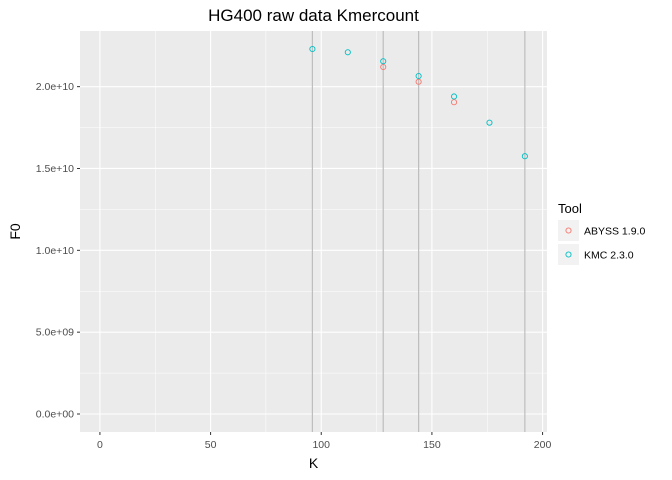 Image resolution: width=672 pixels, height=480 pixels. What do you see at coordinates (570, 208) in the screenshot?
I see `legend-title: Tool` at bounding box center [570, 208].